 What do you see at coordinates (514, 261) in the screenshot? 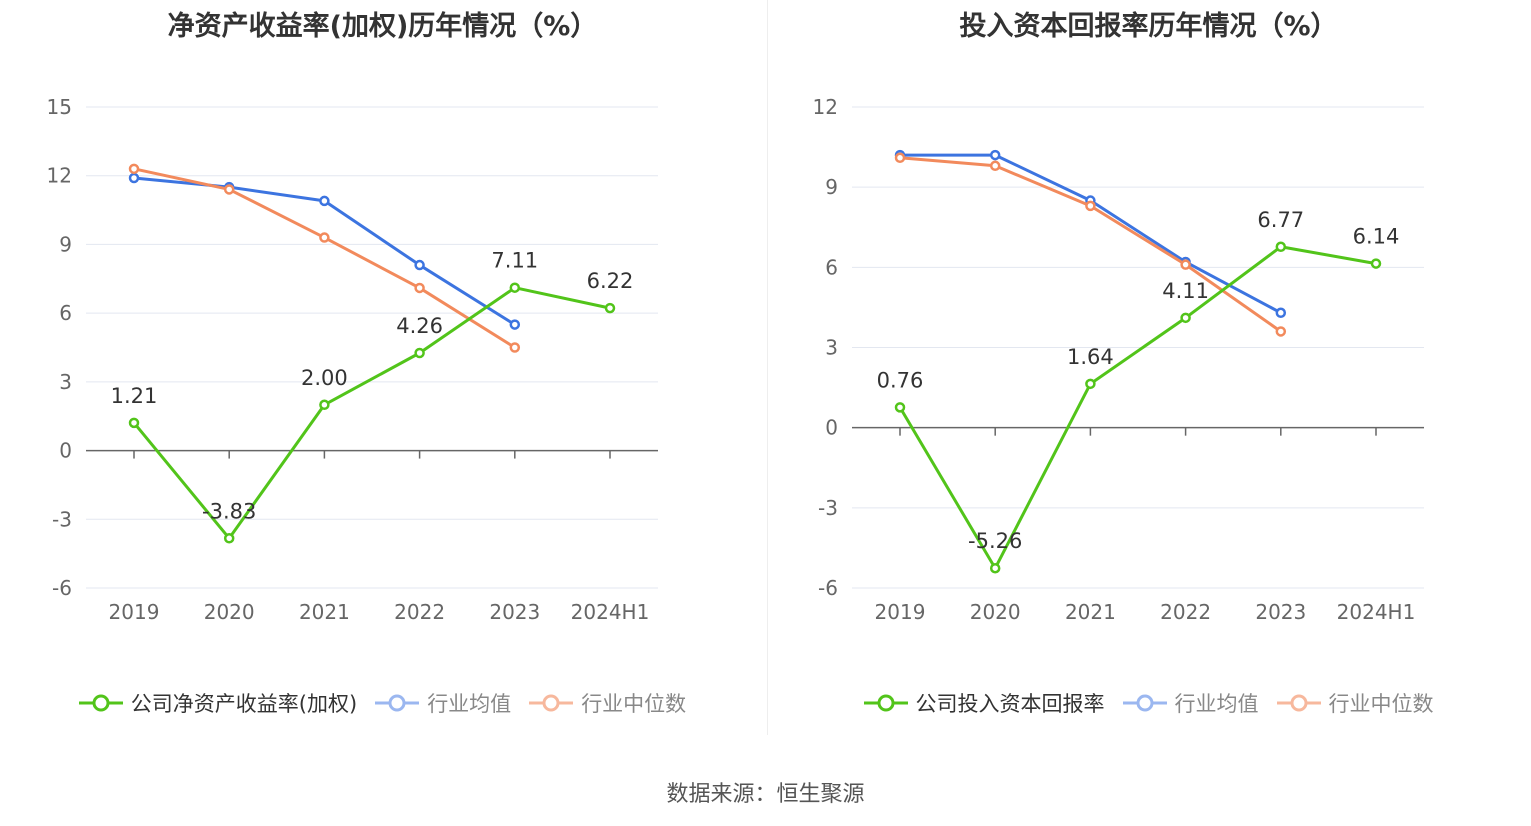
I see `data-label: 7.11` at bounding box center [514, 261].